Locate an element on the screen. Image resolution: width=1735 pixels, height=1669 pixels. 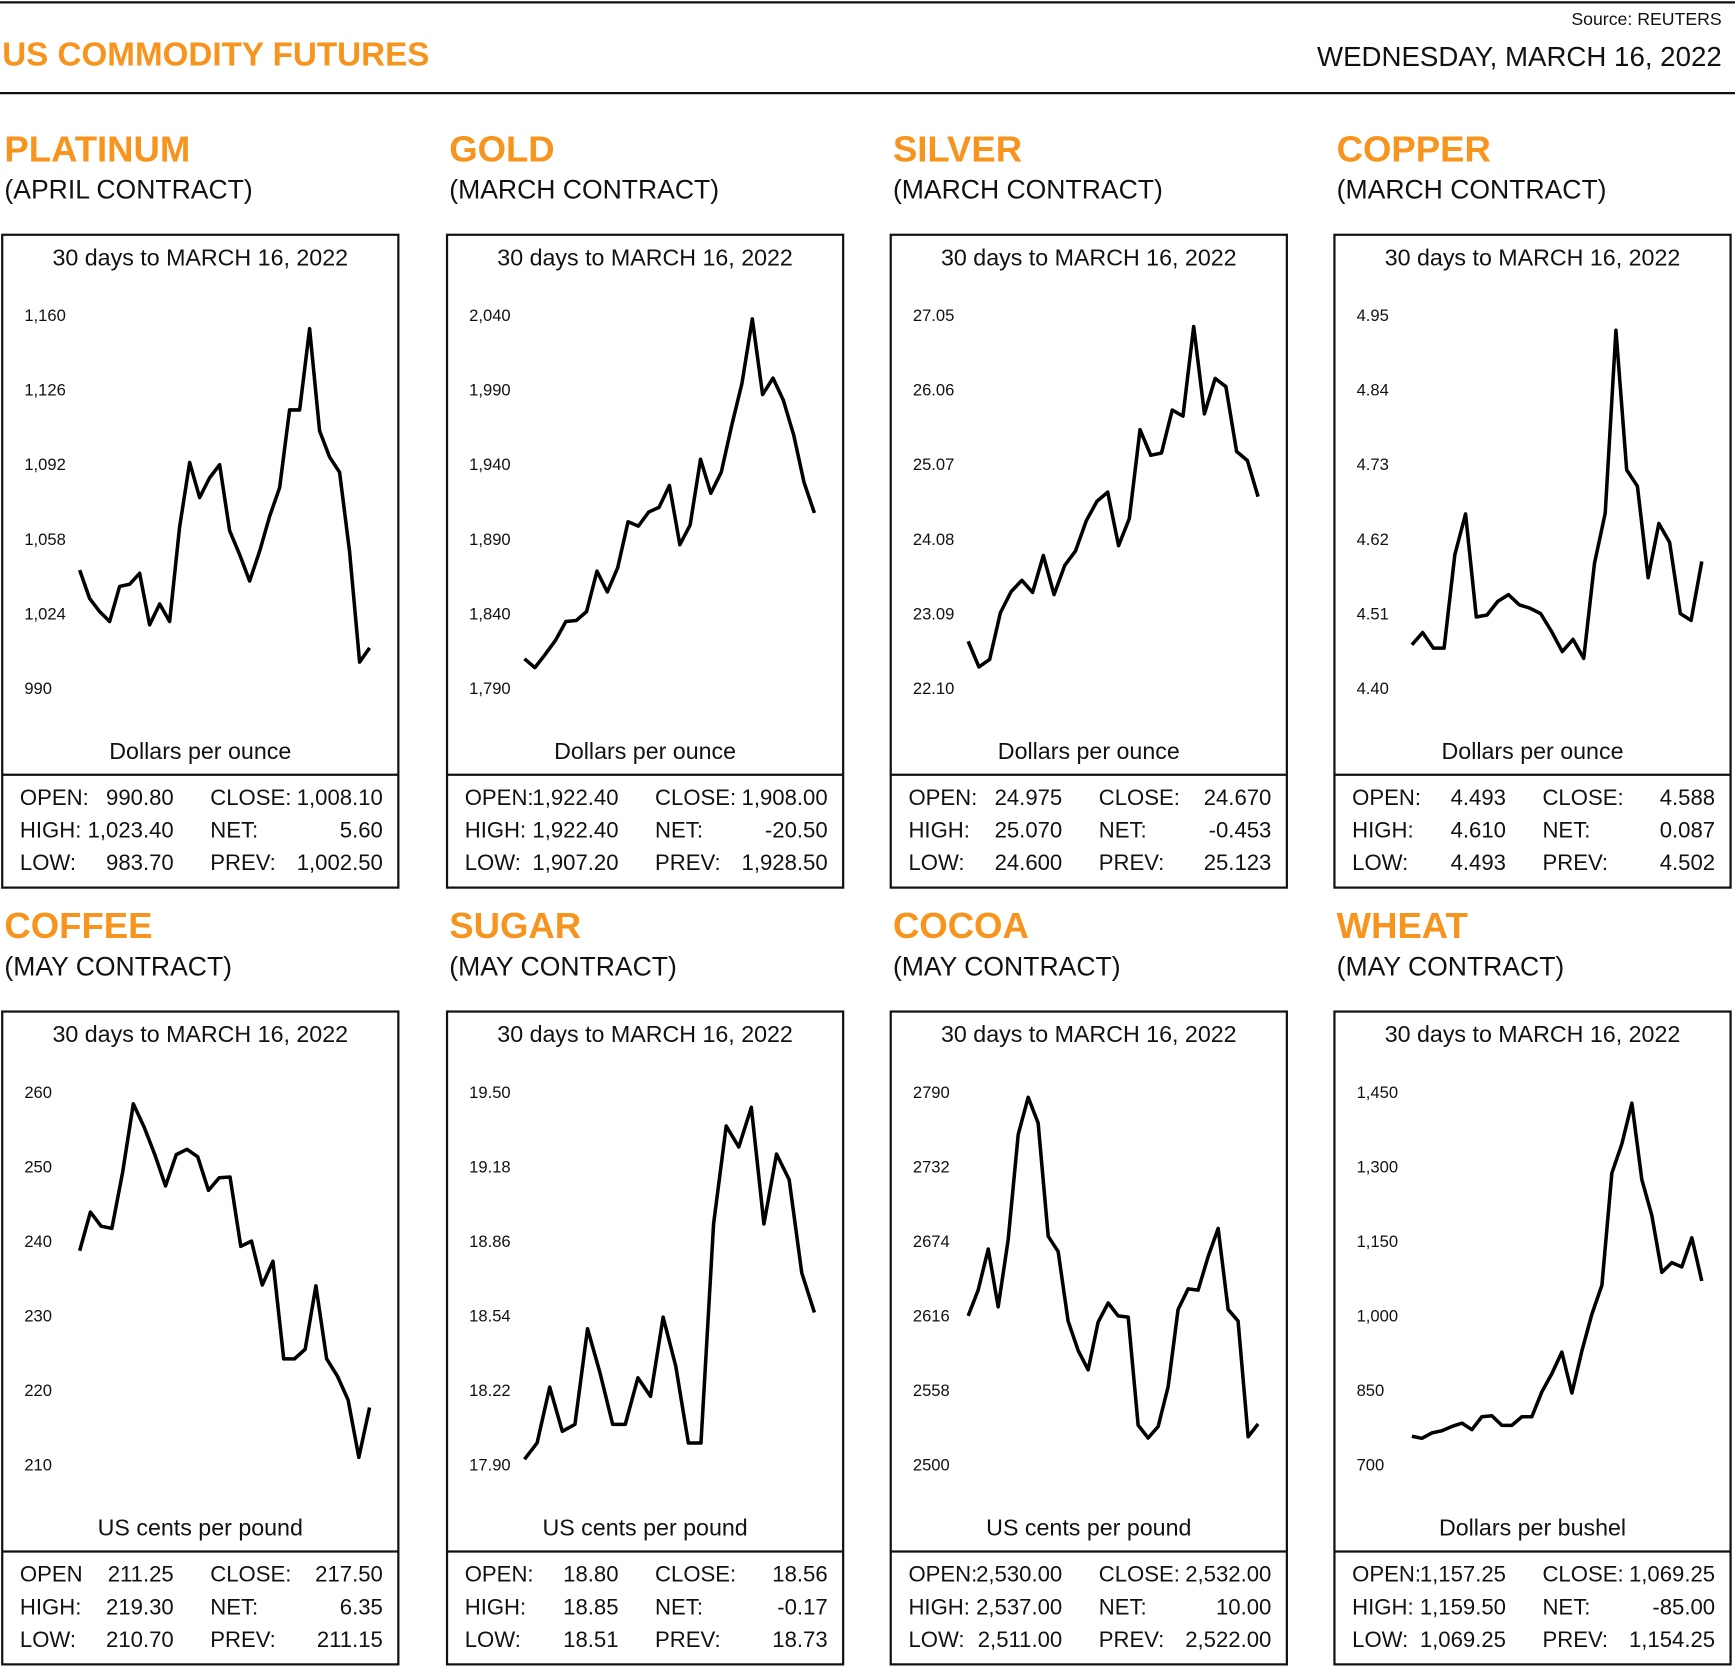
chart-subtitle: (MARCH CONTRACT) is located at coordinates (1472, 190).